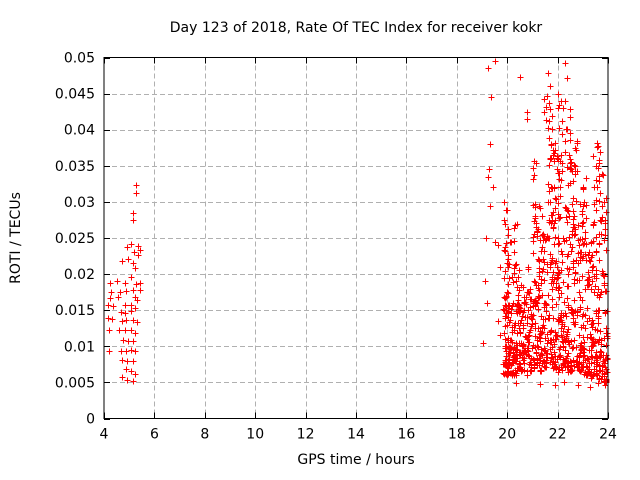 This screenshot has width=640, height=480. Describe the element at coordinates (457, 435) in the screenshot. I see `x-tick-label: 18` at that location.